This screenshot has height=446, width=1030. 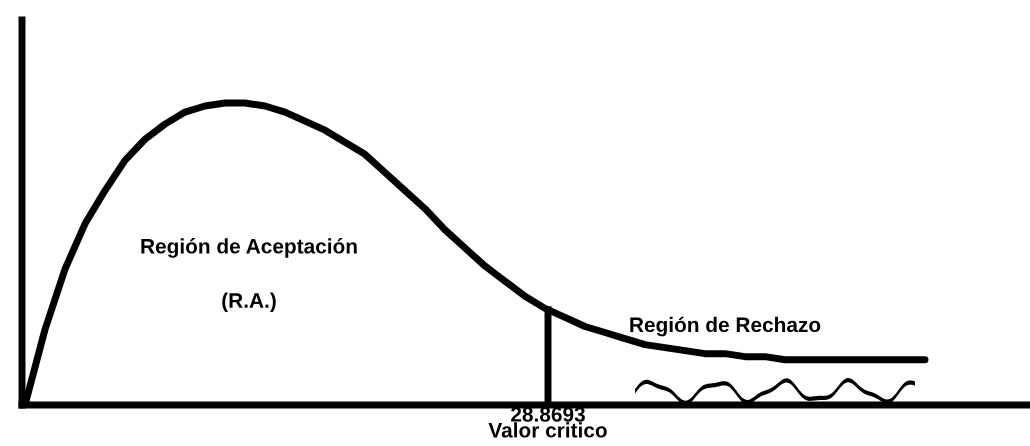 What do you see at coordinates (249, 302) in the screenshot?
I see `annotation: (R.A.)` at bounding box center [249, 302].